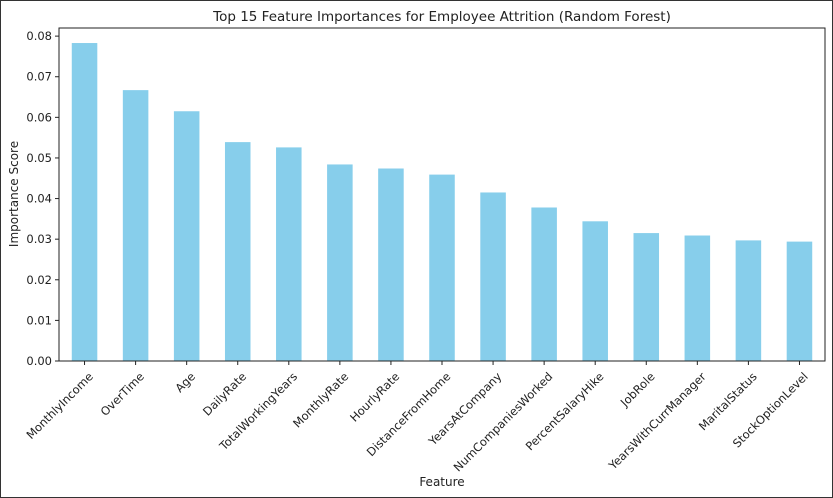  What do you see at coordinates (544, 284) in the screenshot?
I see `bar-NumCompaniesWorked` at bounding box center [544, 284].